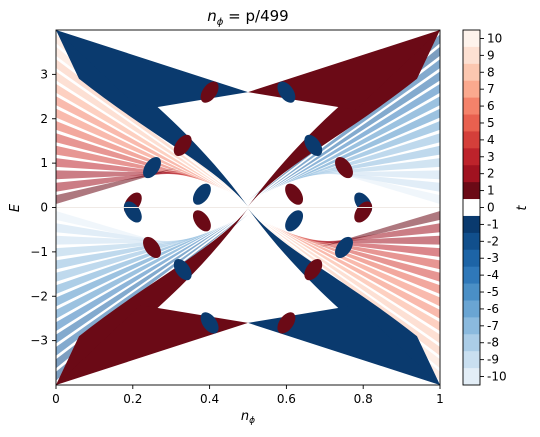 The height and width of the screenshot is (437, 540). I want to click on x-tick-label: 0, so click(56, 399).